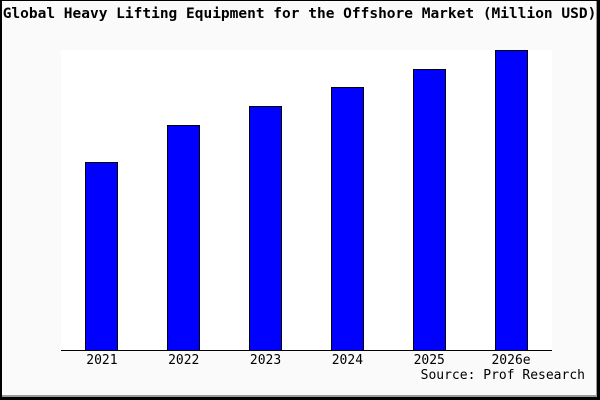 The height and width of the screenshot is (400, 600). What do you see at coordinates (429, 360) in the screenshot?
I see `x-tick-label-2025: 2025` at bounding box center [429, 360].